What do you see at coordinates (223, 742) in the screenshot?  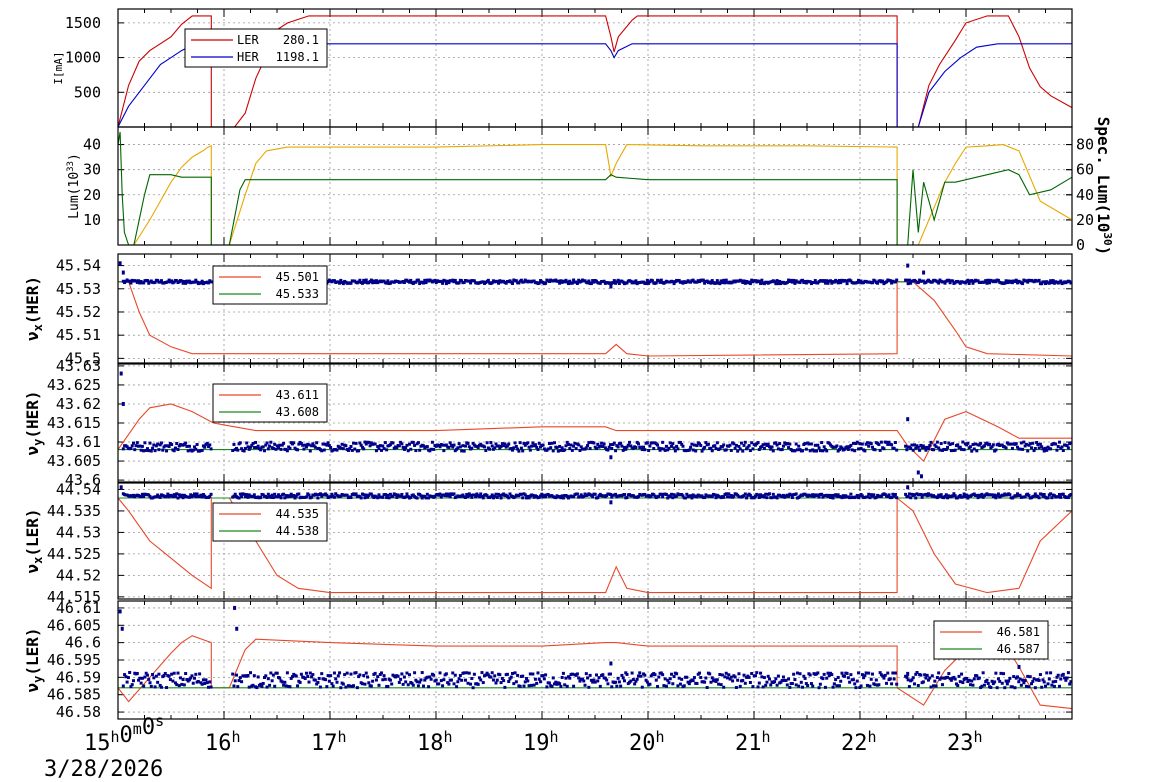 I see `x-hour-label: 16h` at bounding box center [223, 742].